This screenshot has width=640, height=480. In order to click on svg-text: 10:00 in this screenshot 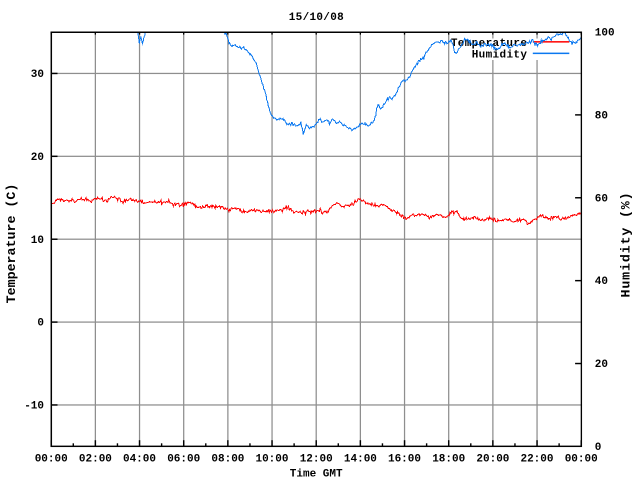, I will do `click(271, 459)`.